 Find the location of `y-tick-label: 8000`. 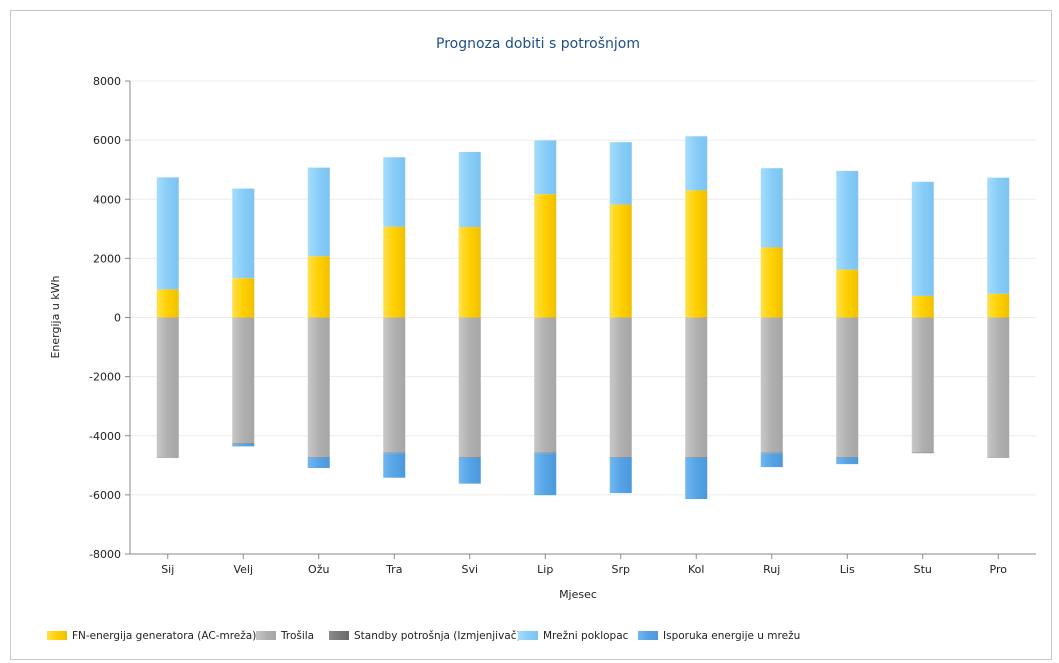

y-tick-label: 8000 is located at coordinates (107, 81).